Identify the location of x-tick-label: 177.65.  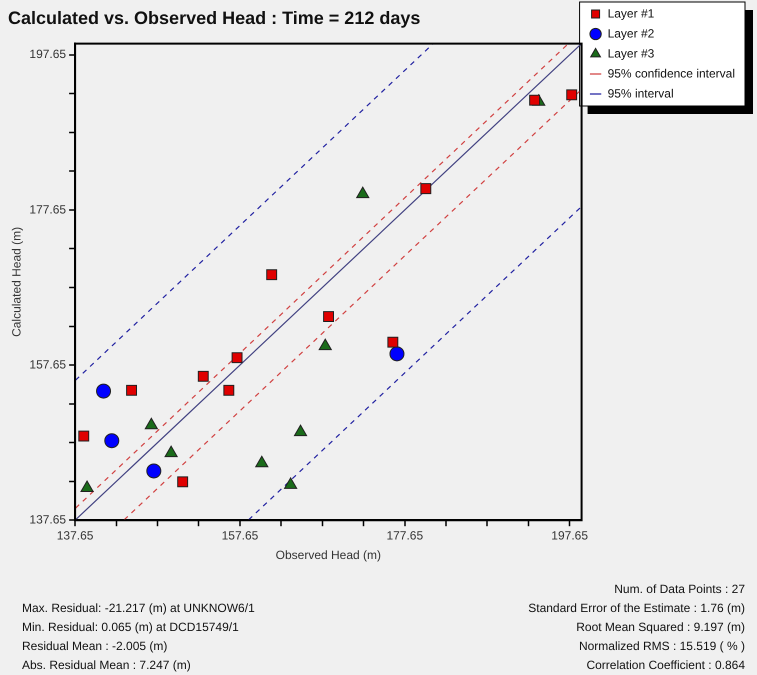
(405, 535).